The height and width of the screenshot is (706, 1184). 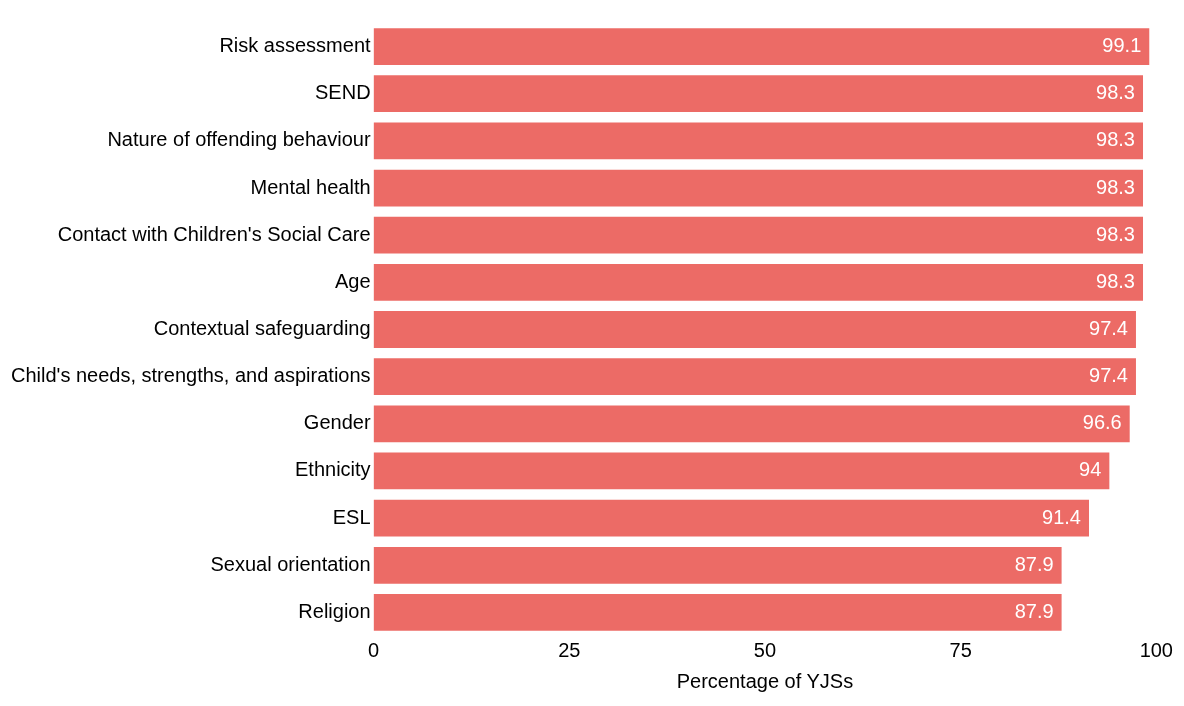 What do you see at coordinates (337, 422) in the screenshot?
I see `y-tick-label: Gender` at bounding box center [337, 422].